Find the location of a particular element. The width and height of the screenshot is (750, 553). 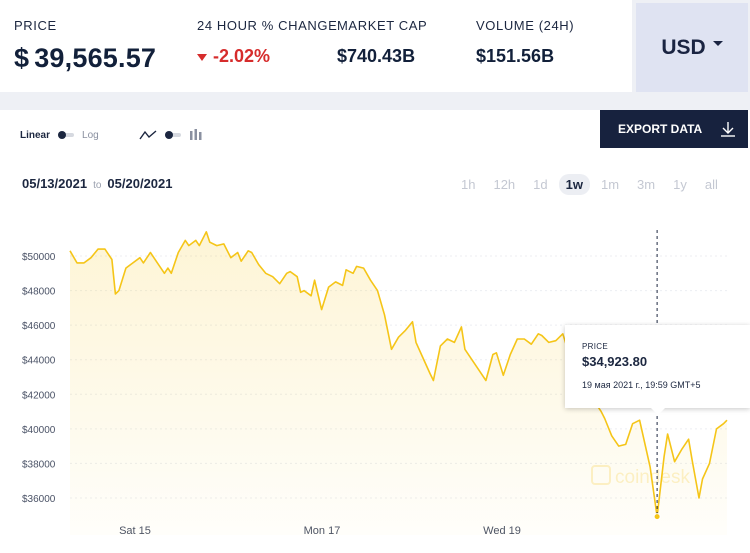

export-data-button: EXPORT DATA is located at coordinates (674, 129).